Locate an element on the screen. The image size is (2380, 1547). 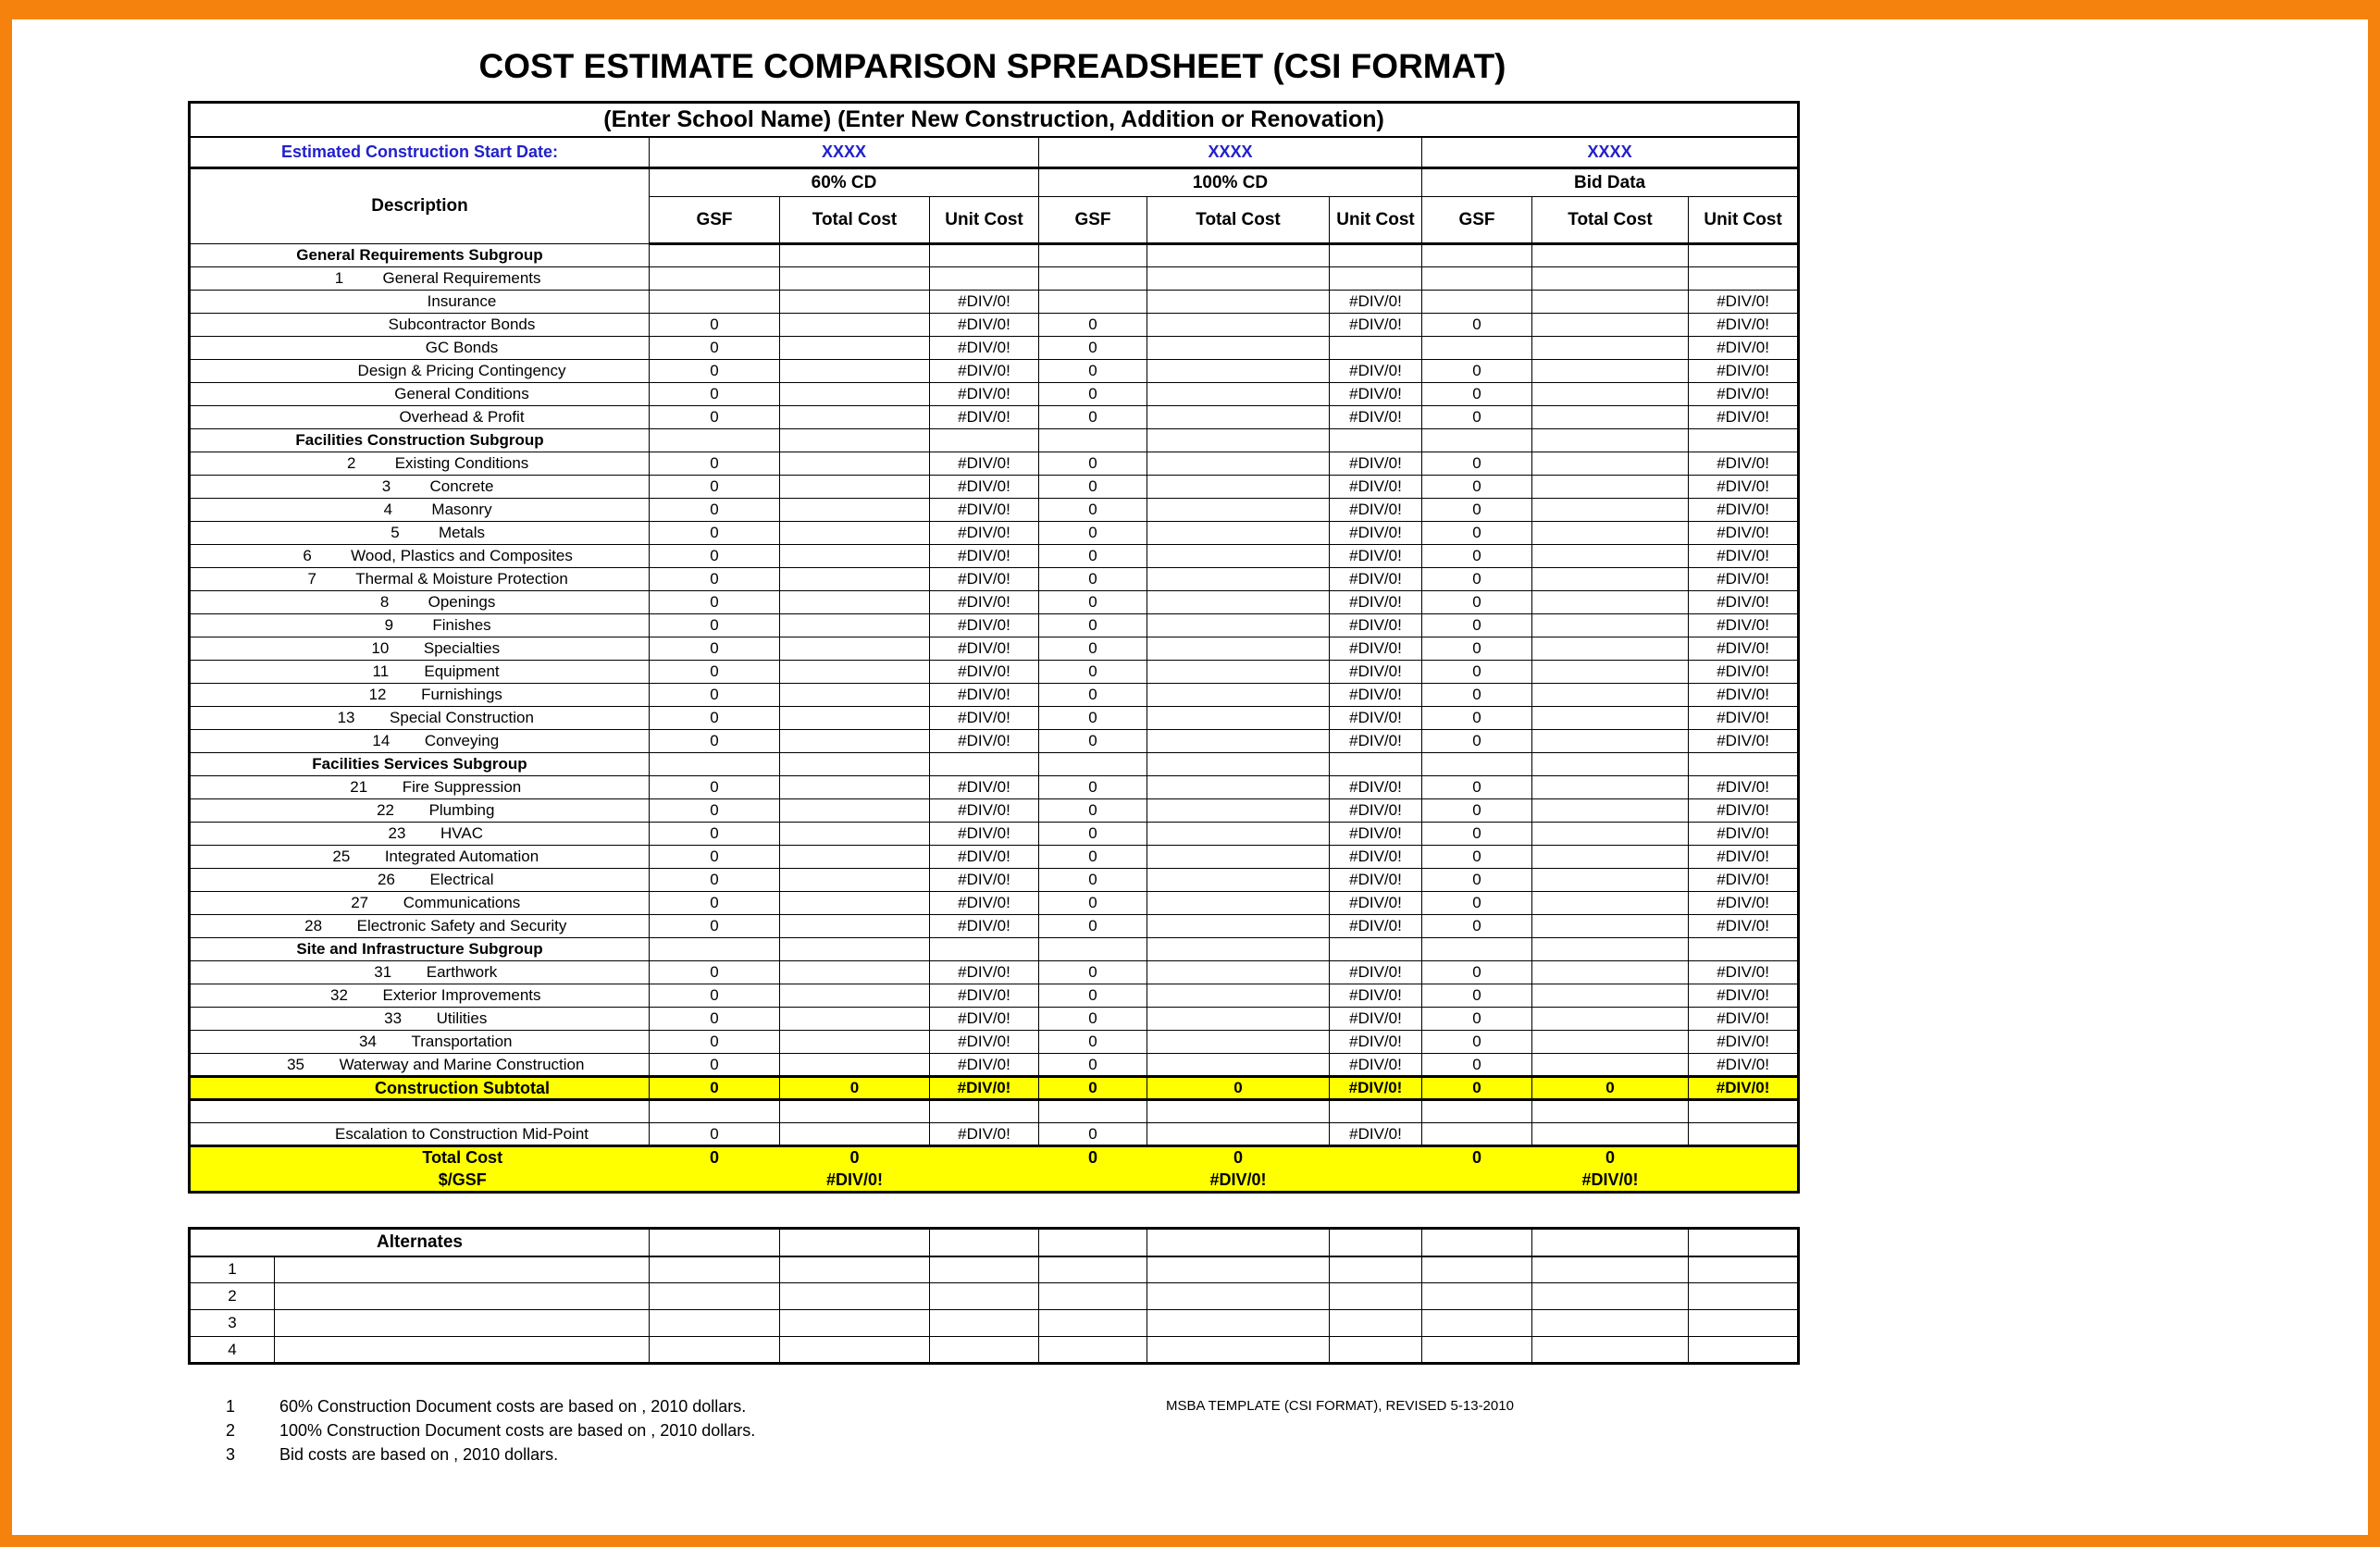
row-number: 32 is located at coordinates (339, 995).